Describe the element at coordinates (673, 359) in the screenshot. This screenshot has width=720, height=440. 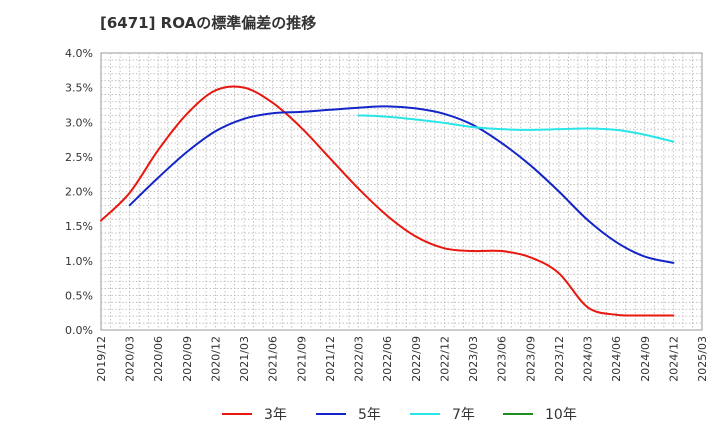
I see `x-tick-label: 2024/12` at that location.